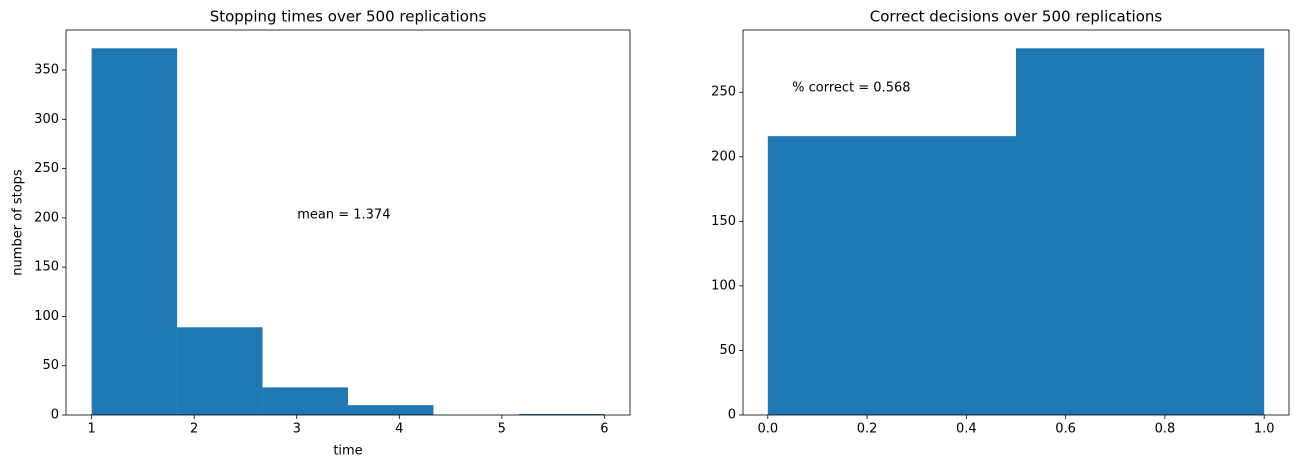  I want to click on x-tick-label: 0.4, so click(966, 429).